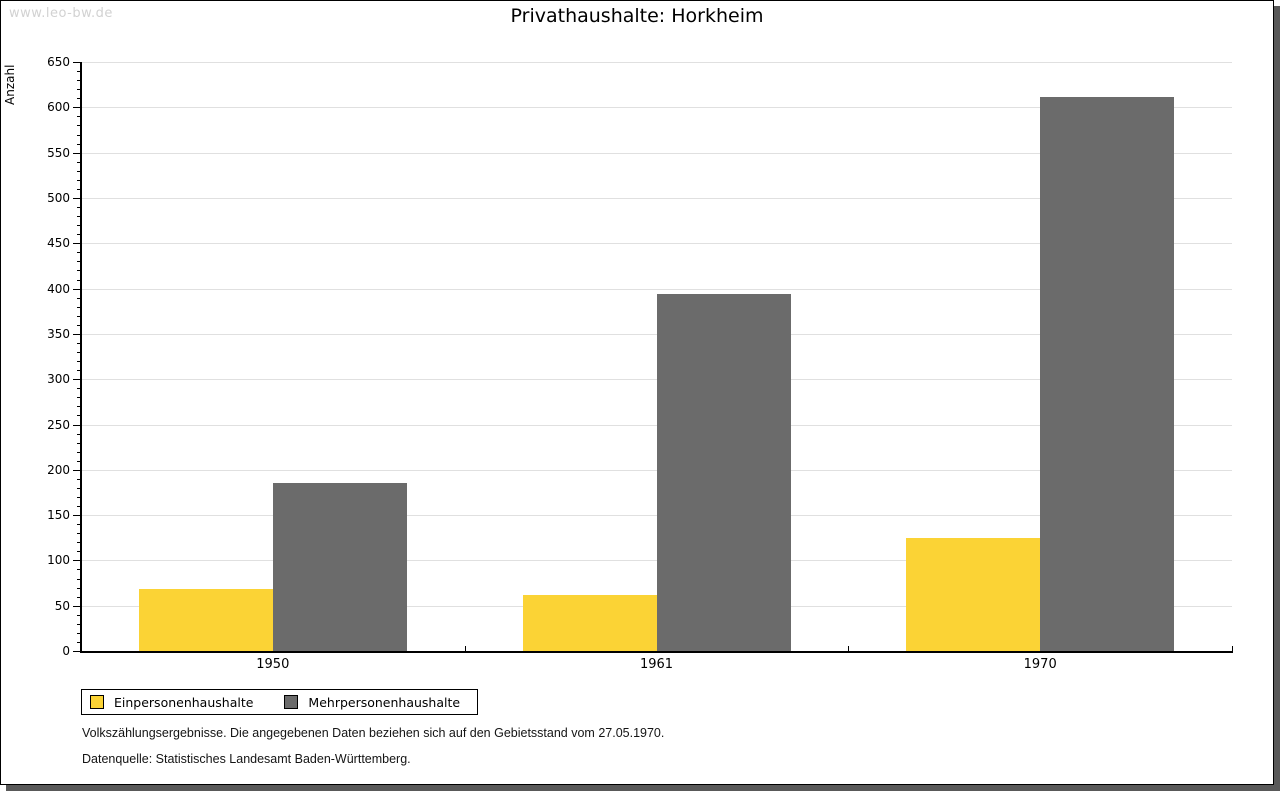 The width and height of the screenshot is (1280, 791). I want to click on y-axis-line, so click(81, 357).